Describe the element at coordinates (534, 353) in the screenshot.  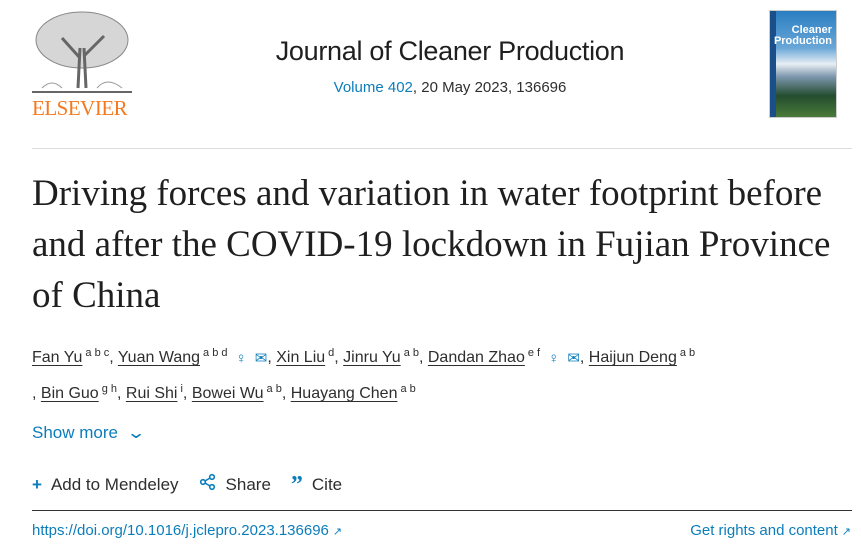
I see `author-affiliation: e f` at that location.